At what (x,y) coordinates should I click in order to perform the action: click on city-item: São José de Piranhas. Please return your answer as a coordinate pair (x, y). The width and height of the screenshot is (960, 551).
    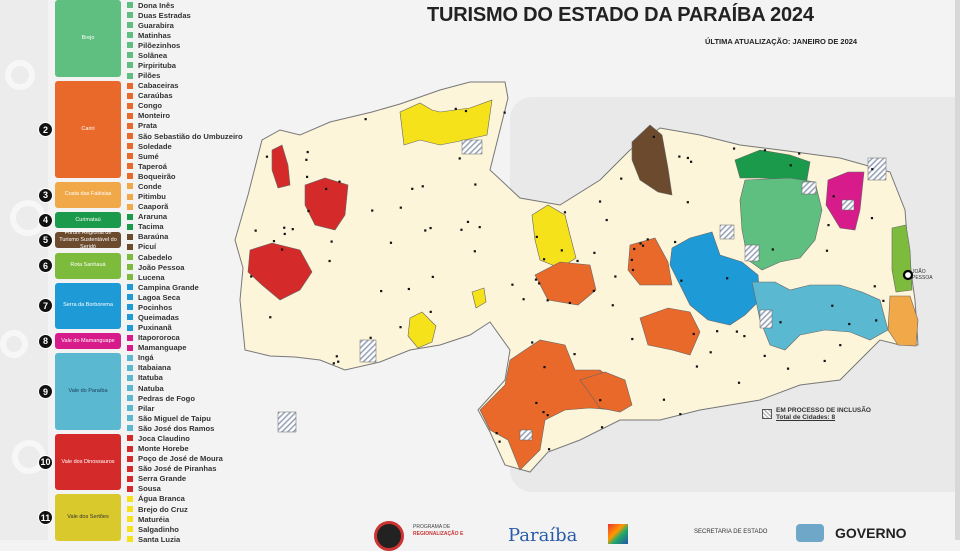
    Looking at the image, I should click on (172, 469).